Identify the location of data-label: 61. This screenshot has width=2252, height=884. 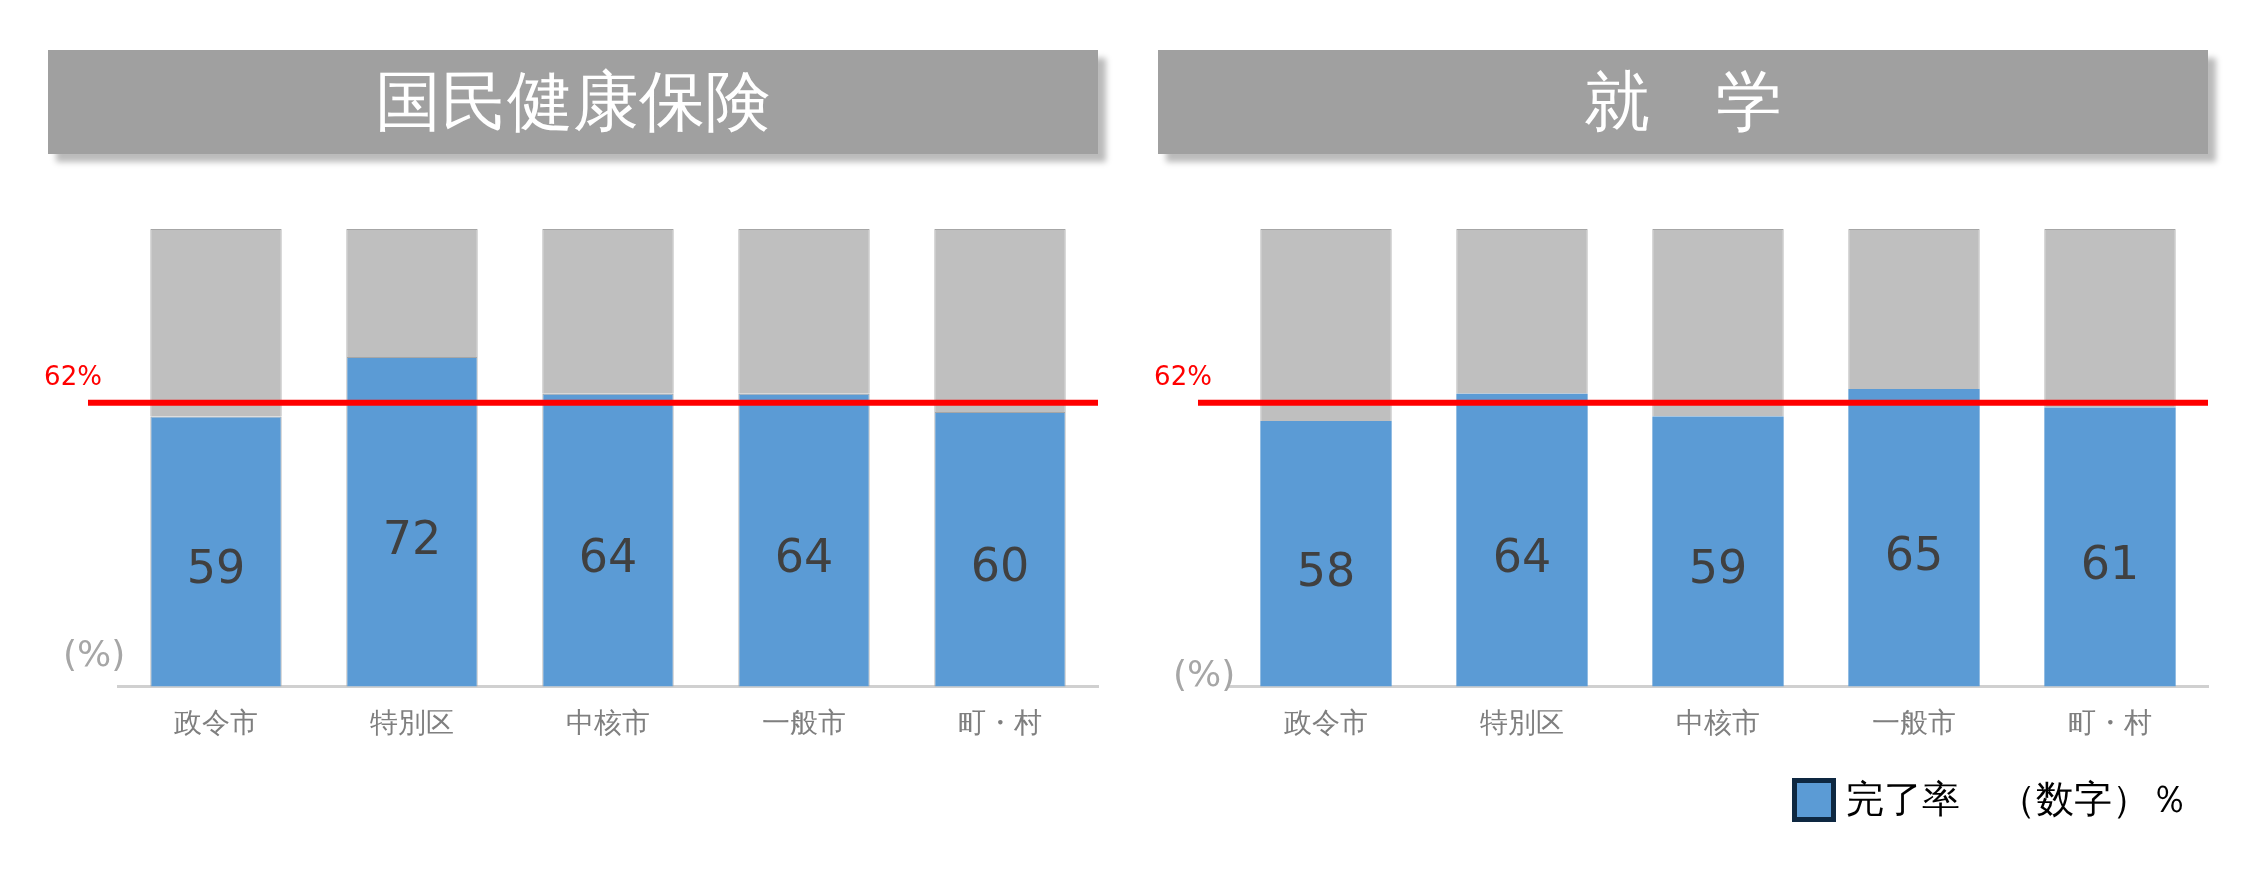
(2110, 562).